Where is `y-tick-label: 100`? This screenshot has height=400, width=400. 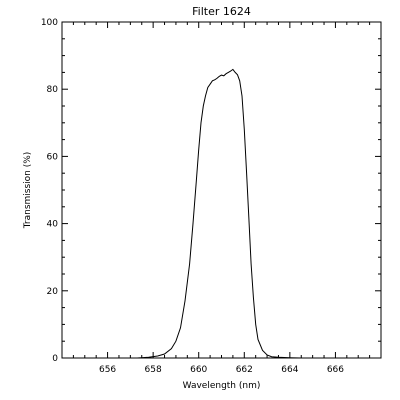
y-tick-label: 100 is located at coordinates (49, 23).